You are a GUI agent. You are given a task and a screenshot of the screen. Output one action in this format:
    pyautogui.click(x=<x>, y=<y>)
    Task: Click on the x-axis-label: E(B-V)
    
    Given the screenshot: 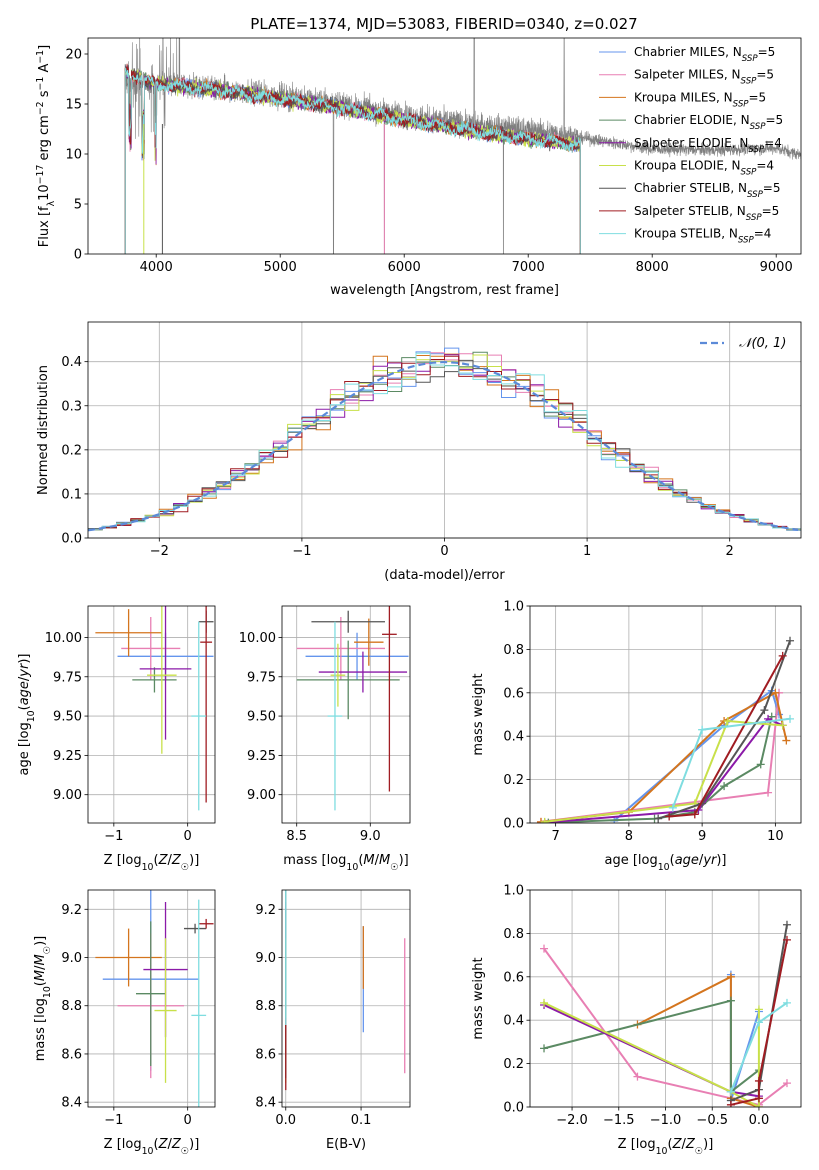 What is the action you would take?
    pyautogui.click(x=346, y=1144)
    